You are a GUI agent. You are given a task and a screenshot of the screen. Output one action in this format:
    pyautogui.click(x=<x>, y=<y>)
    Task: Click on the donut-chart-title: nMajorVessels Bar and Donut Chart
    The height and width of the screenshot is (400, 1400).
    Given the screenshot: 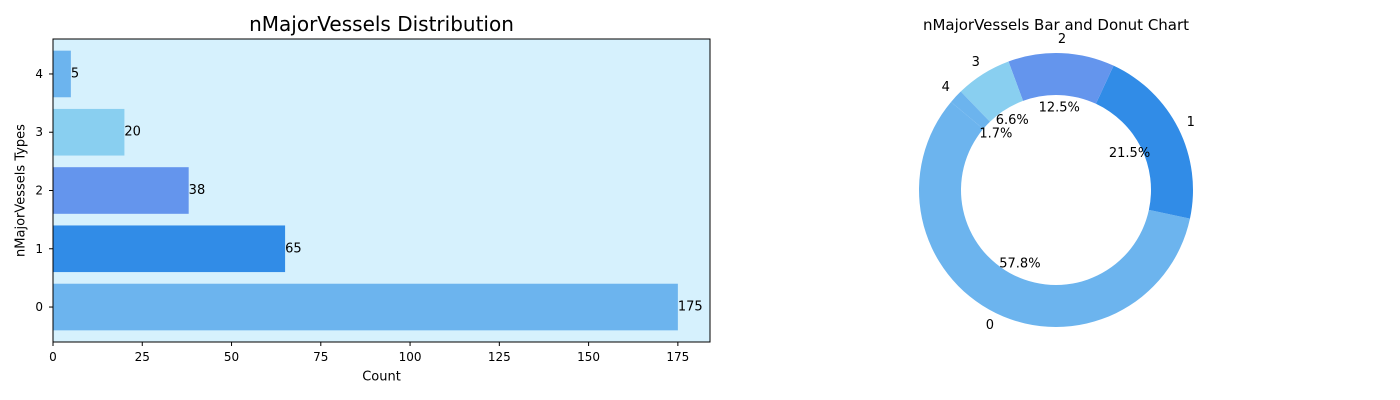 What is the action you would take?
    pyautogui.click(x=1056, y=25)
    